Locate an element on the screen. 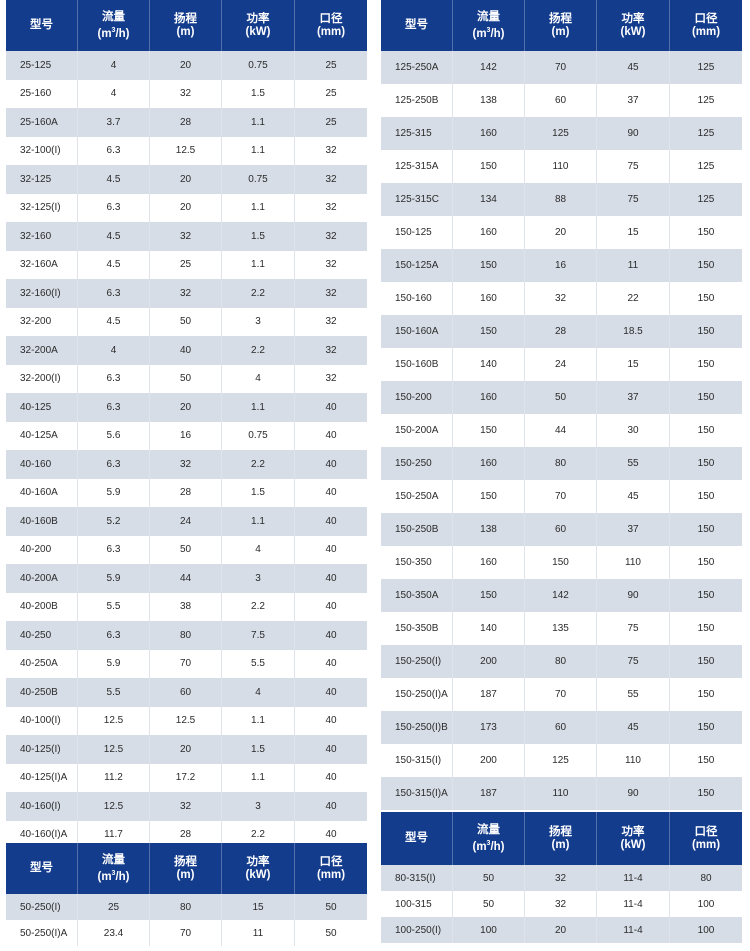 The image size is (750, 951). model-cell: 50-250(I)A is located at coordinates (42, 933).